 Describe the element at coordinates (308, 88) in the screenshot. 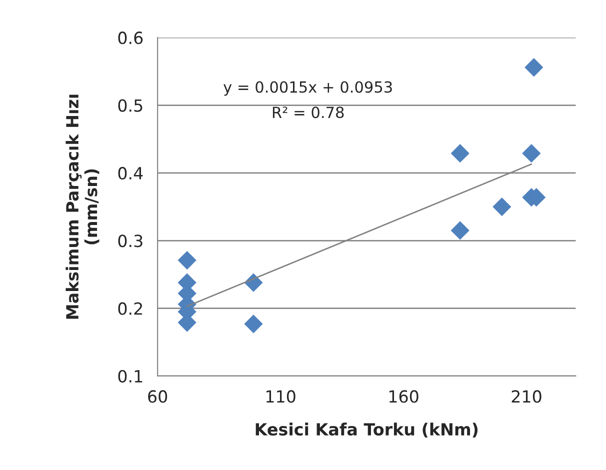

I see `annotation: y = 0.0015x + 0.0953` at that location.